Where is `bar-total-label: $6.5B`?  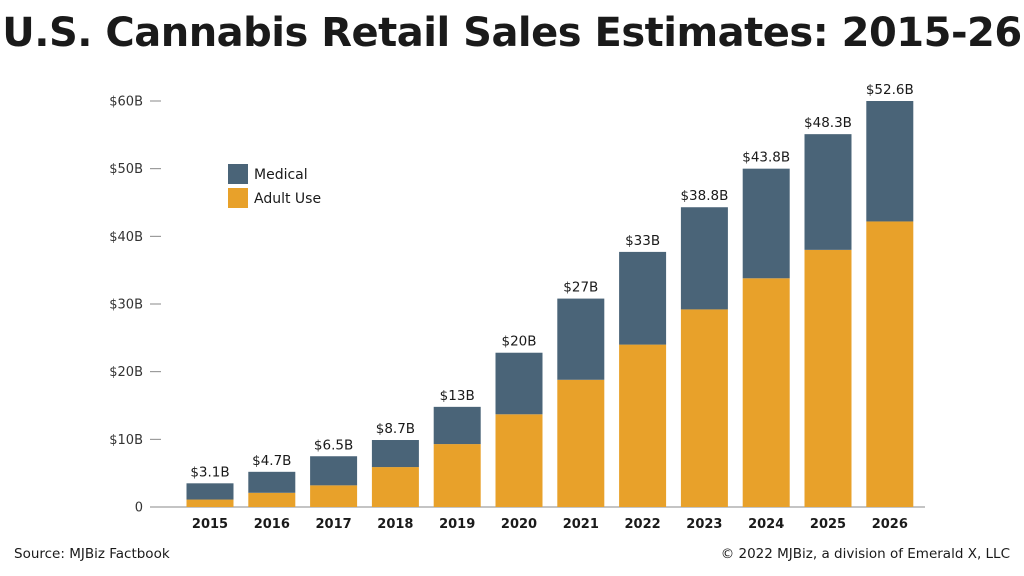
bar-total-label: $6.5B is located at coordinates (333, 445).